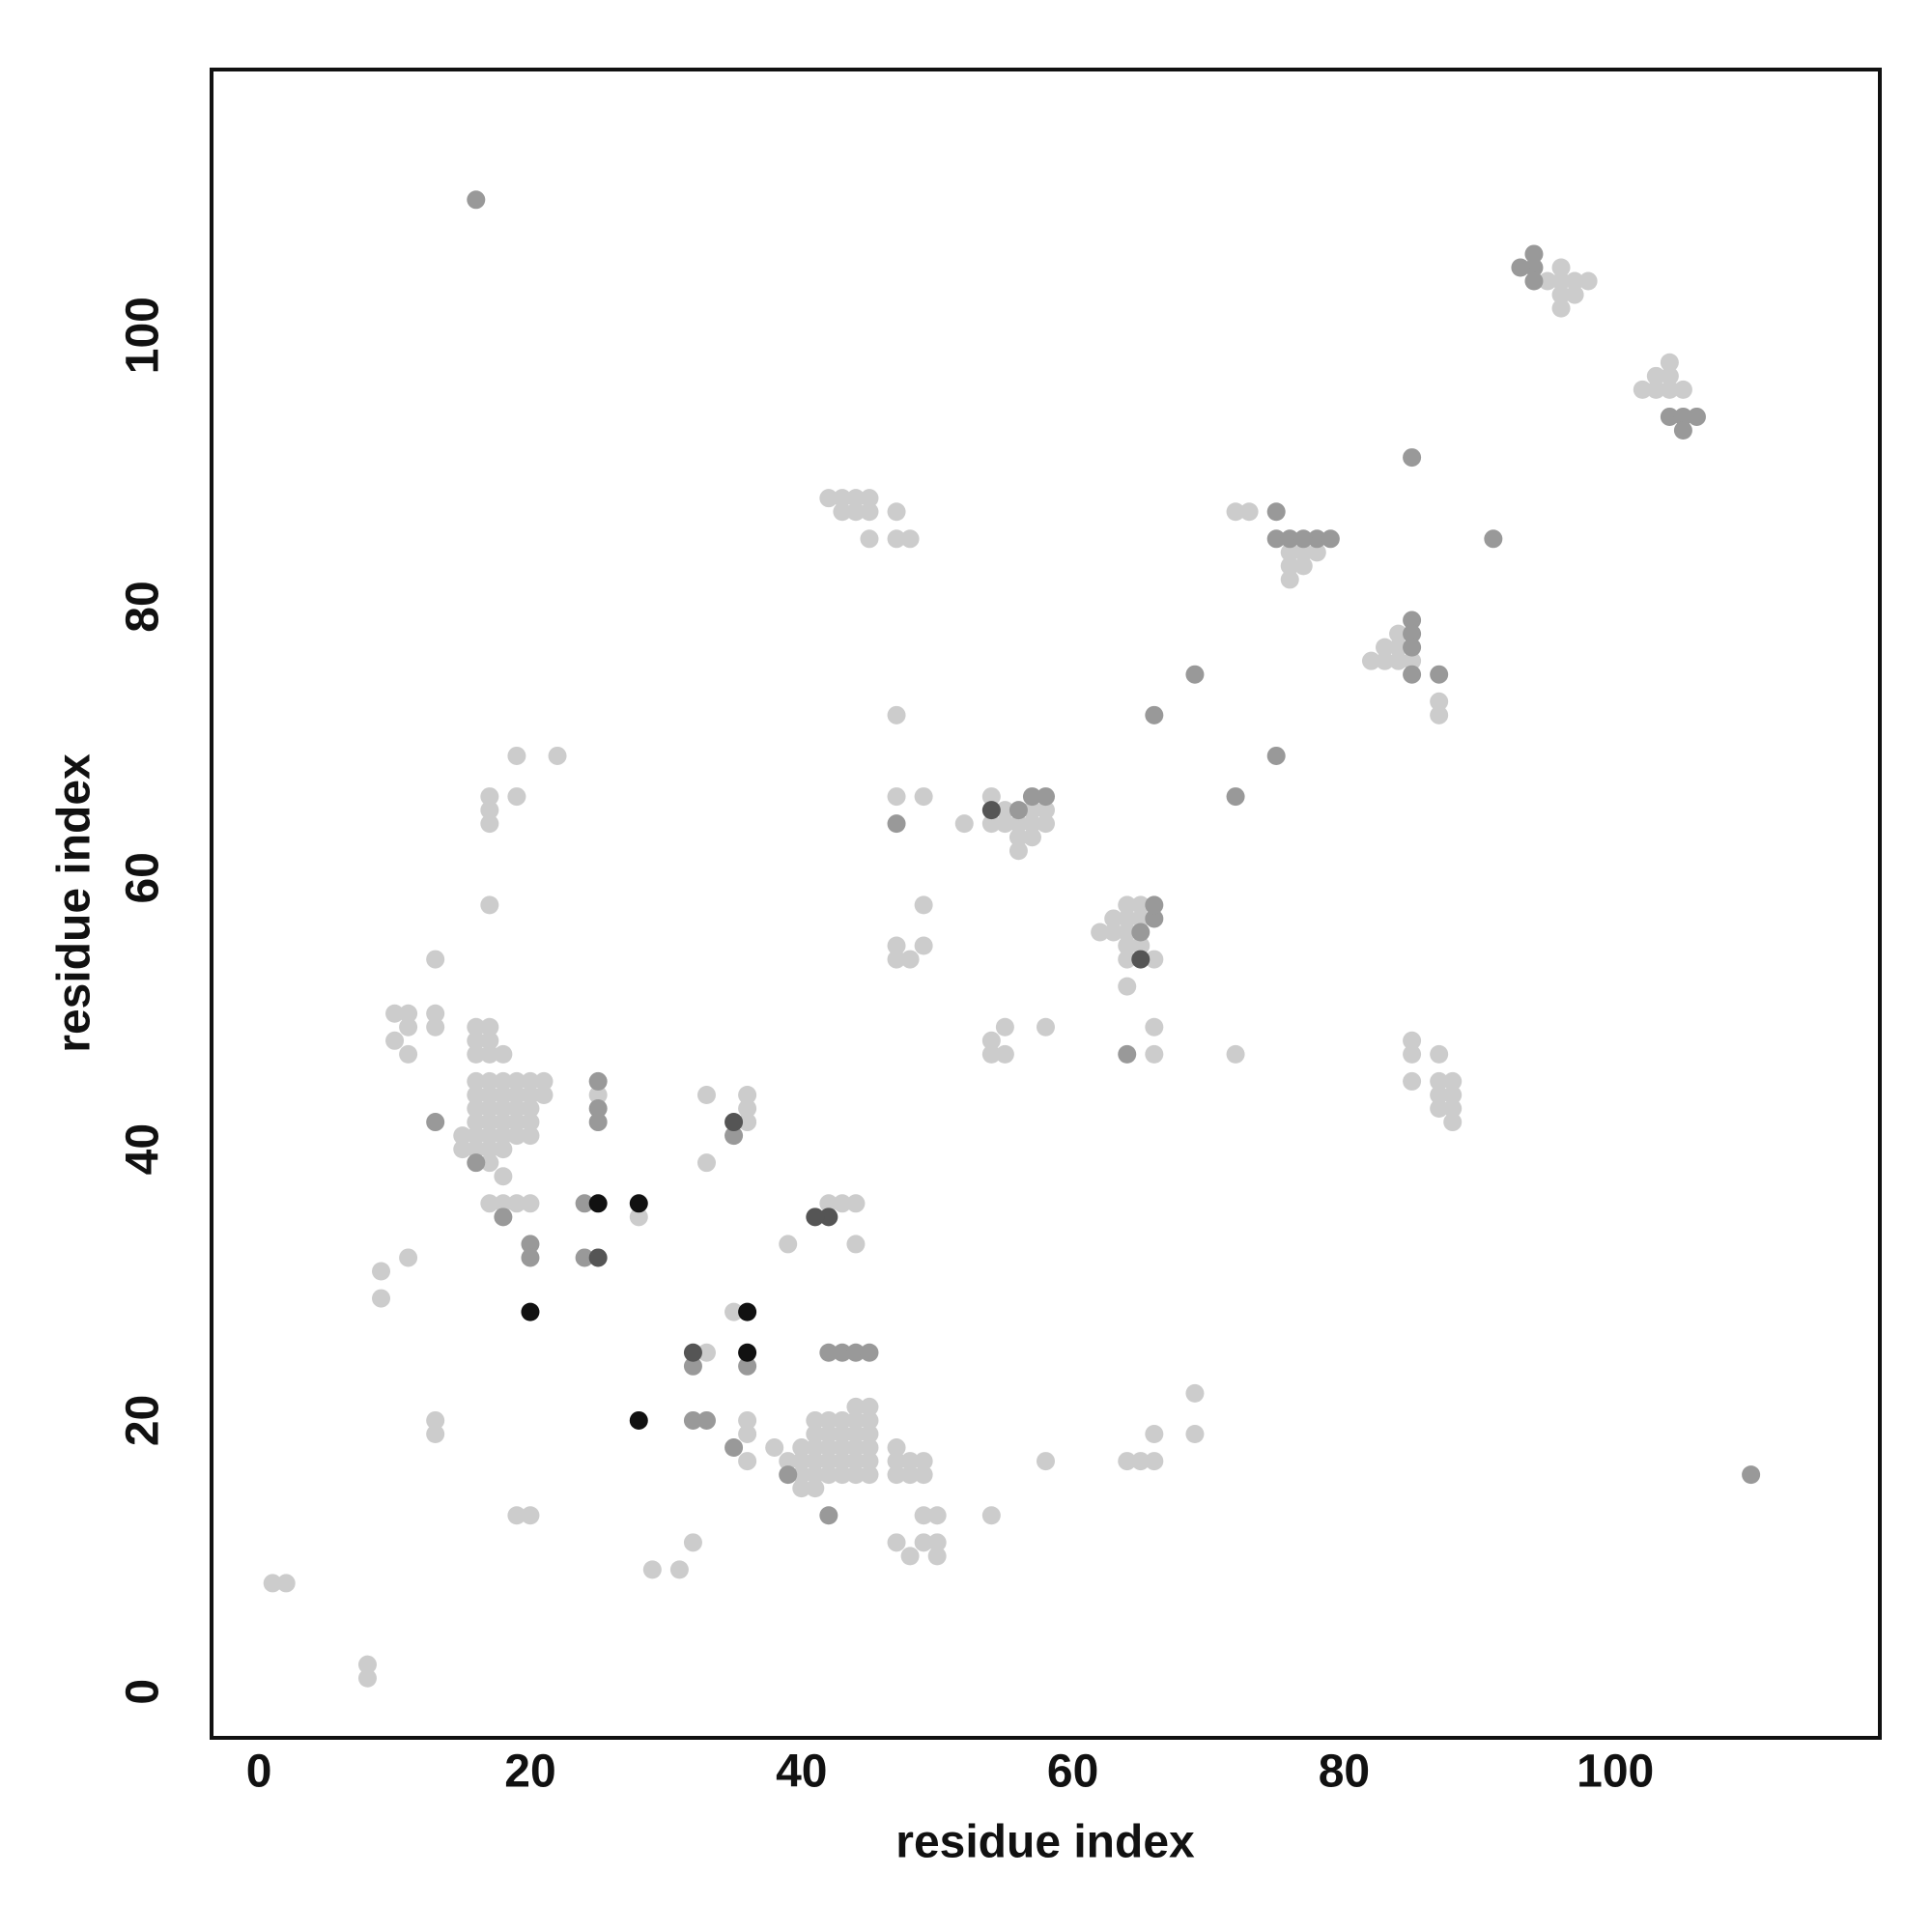 The height and width of the screenshot is (1932, 1932). What do you see at coordinates (143, 606) in the screenshot?
I see `y-tick-label: 80` at bounding box center [143, 606].